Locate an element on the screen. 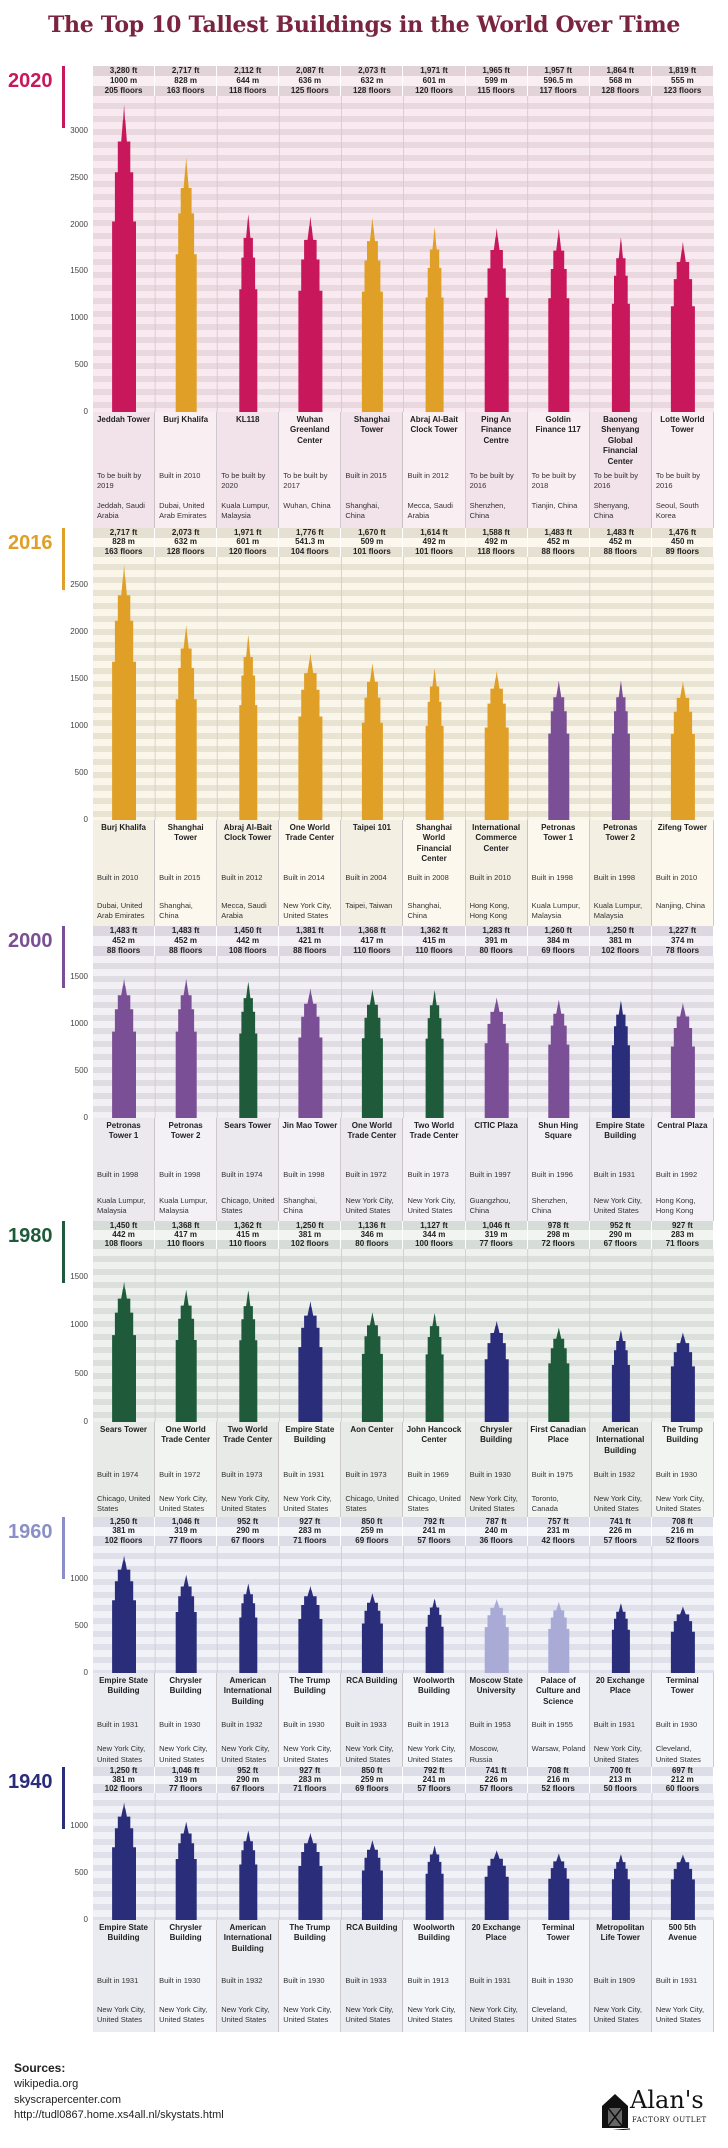 This screenshot has width=728, height=2148. year-label: 1960 is located at coordinates (30, 1532).